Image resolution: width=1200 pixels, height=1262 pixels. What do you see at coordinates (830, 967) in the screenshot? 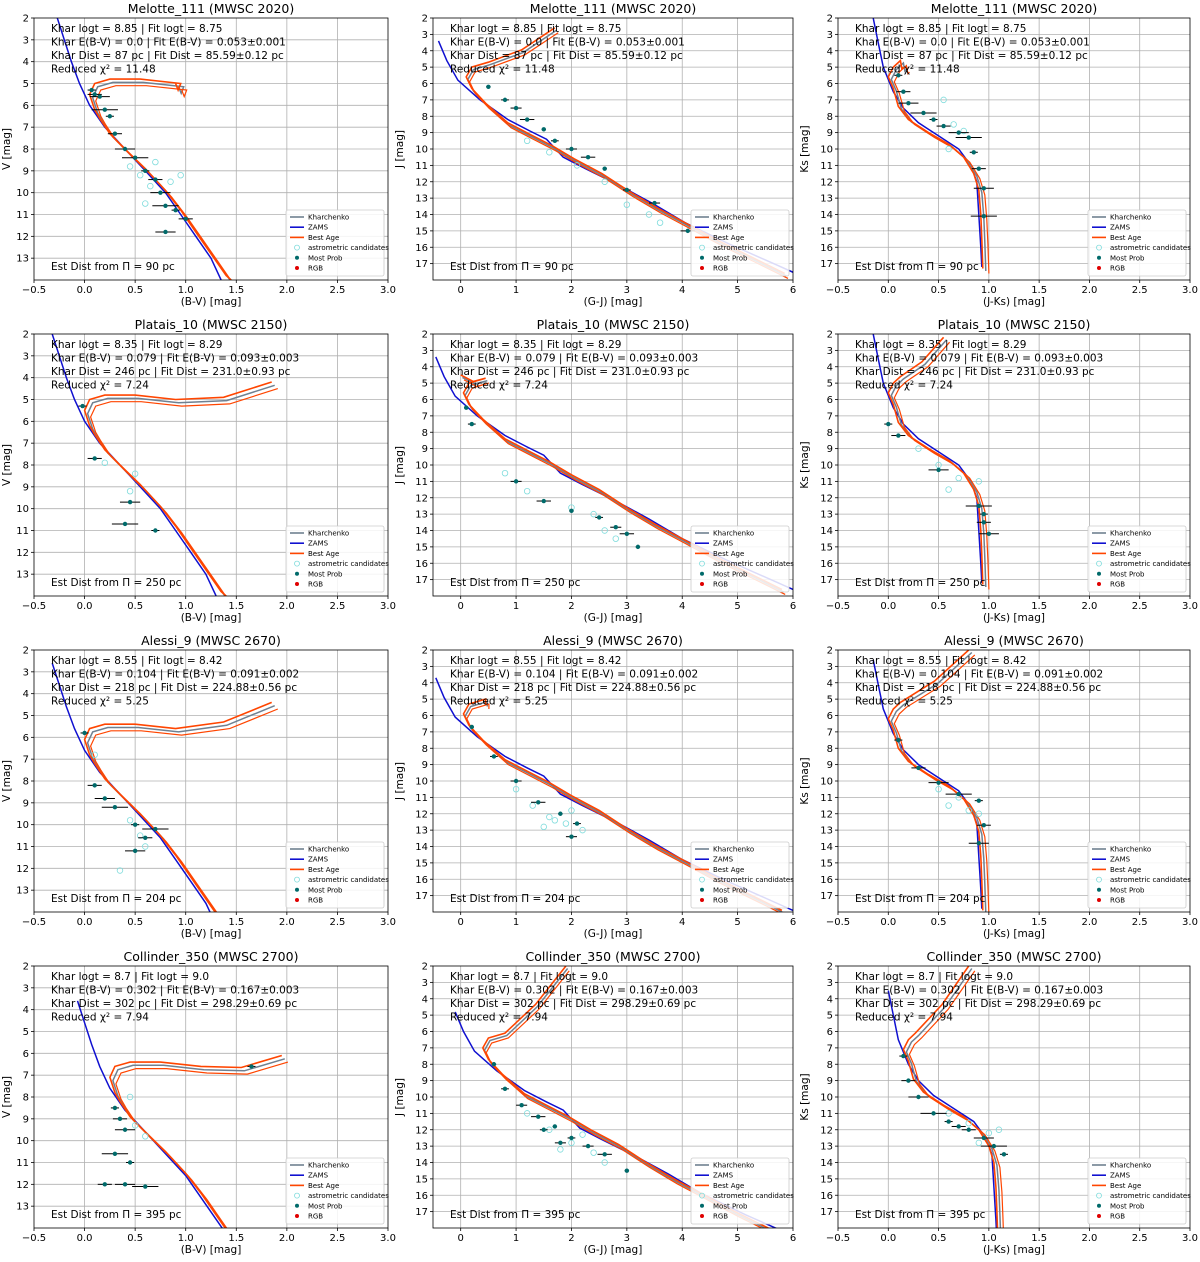
I see `y-tick-label: 2` at bounding box center [830, 967].